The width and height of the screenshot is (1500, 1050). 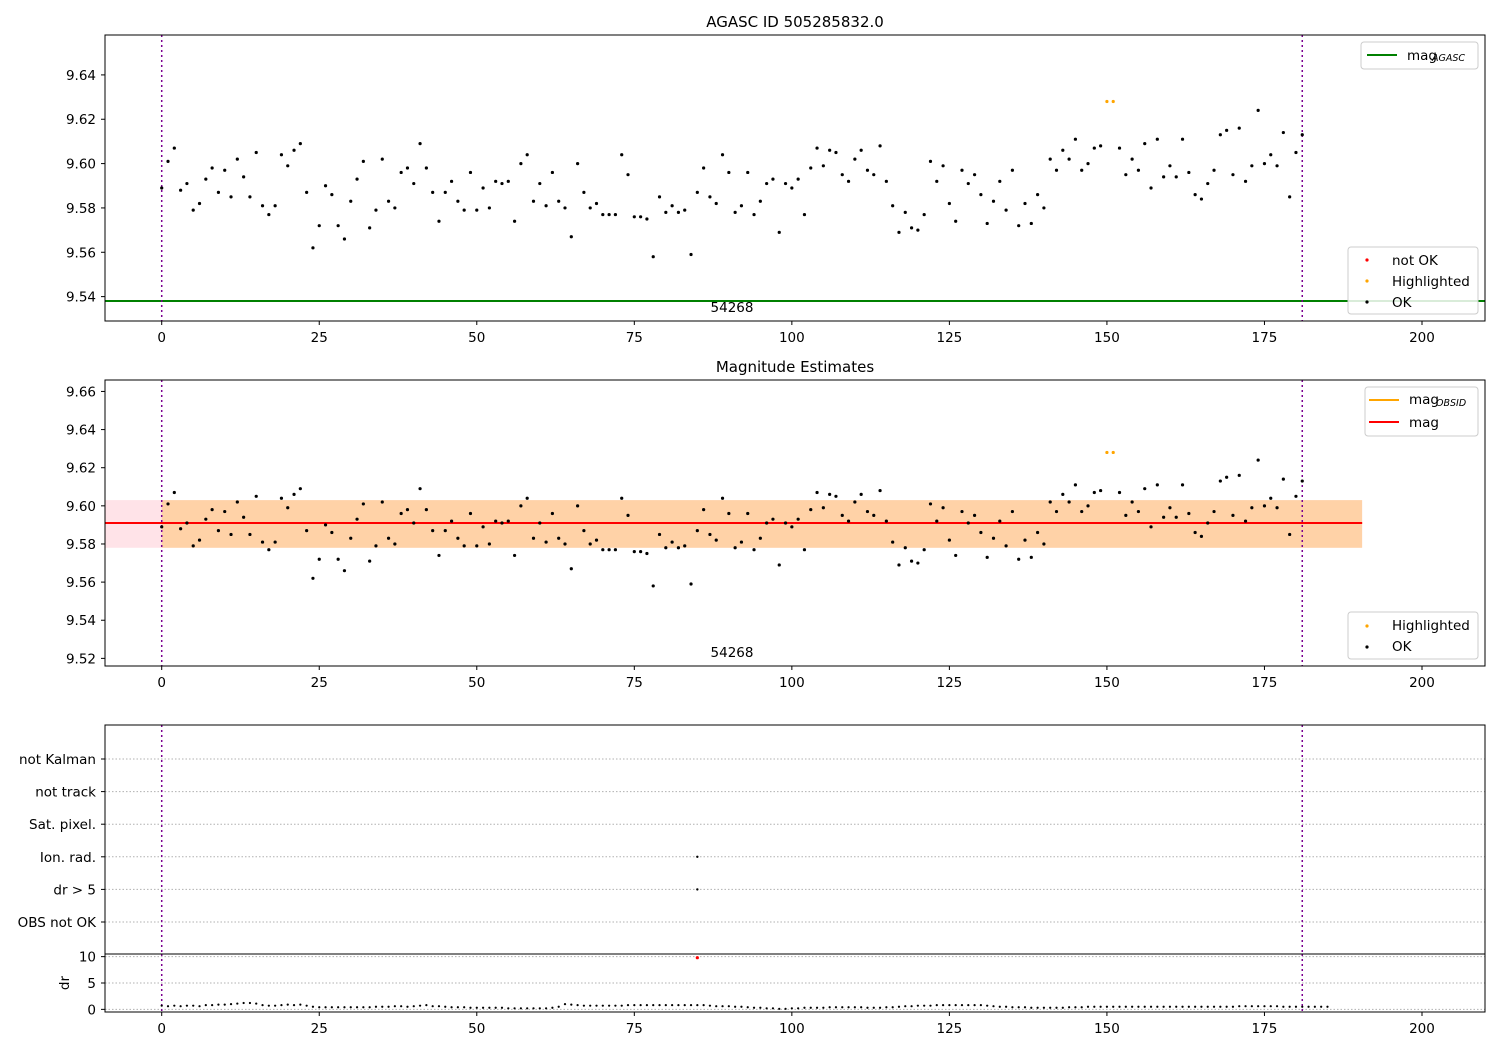 I want to click on legend-frame, so click(x=1413, y=635).